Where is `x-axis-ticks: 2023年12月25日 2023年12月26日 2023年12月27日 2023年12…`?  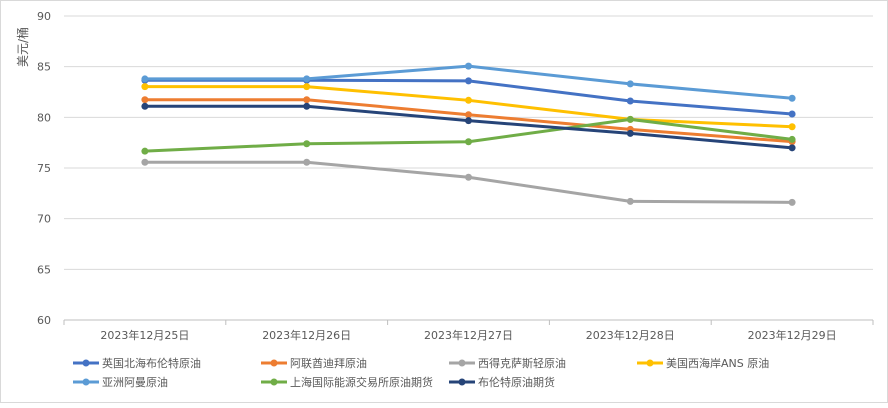
x-axis-ticks: 2023年12月25日 2023年12月26日 2023年12月27日 2023年12… is located at coordinates (468, 331).